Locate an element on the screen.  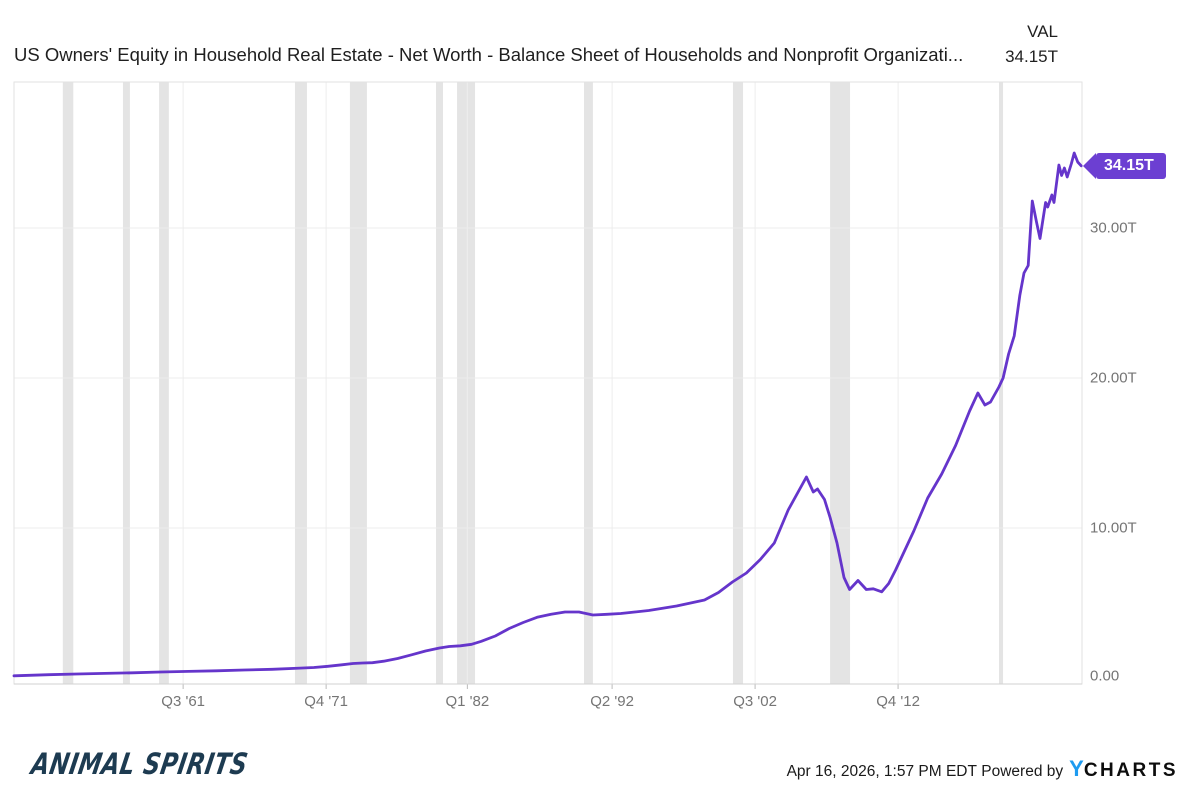
x-axis-label: Q2 '92 is located at coordinates (612, 701).